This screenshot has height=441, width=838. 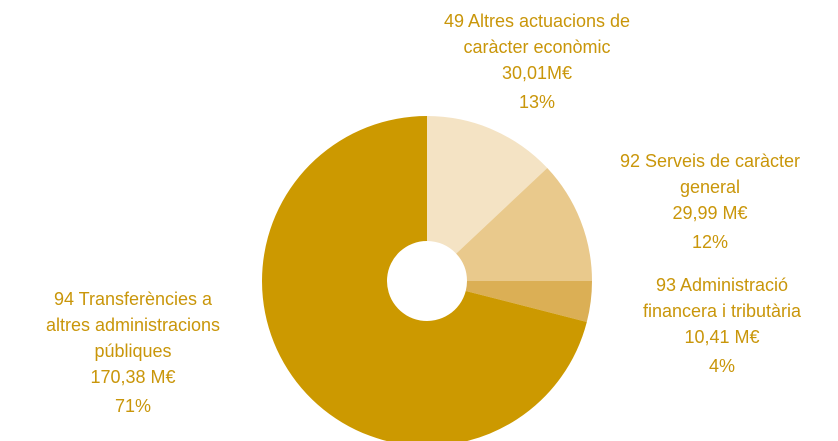 I want to click on slice-label: públiques, so click(x=132, y=351).